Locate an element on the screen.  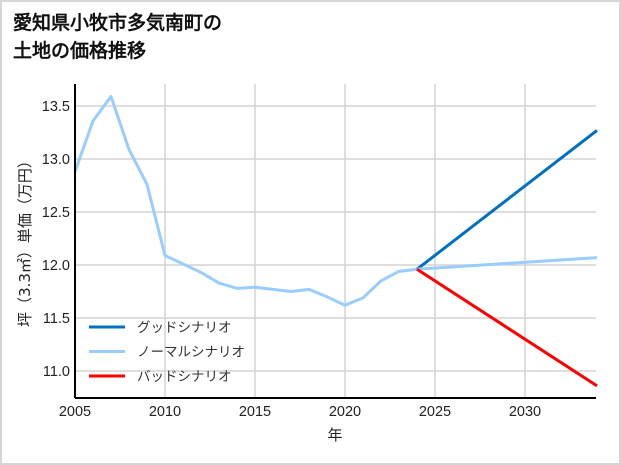
y-tick-label: 11.5 is located at coordinates (56, 319).